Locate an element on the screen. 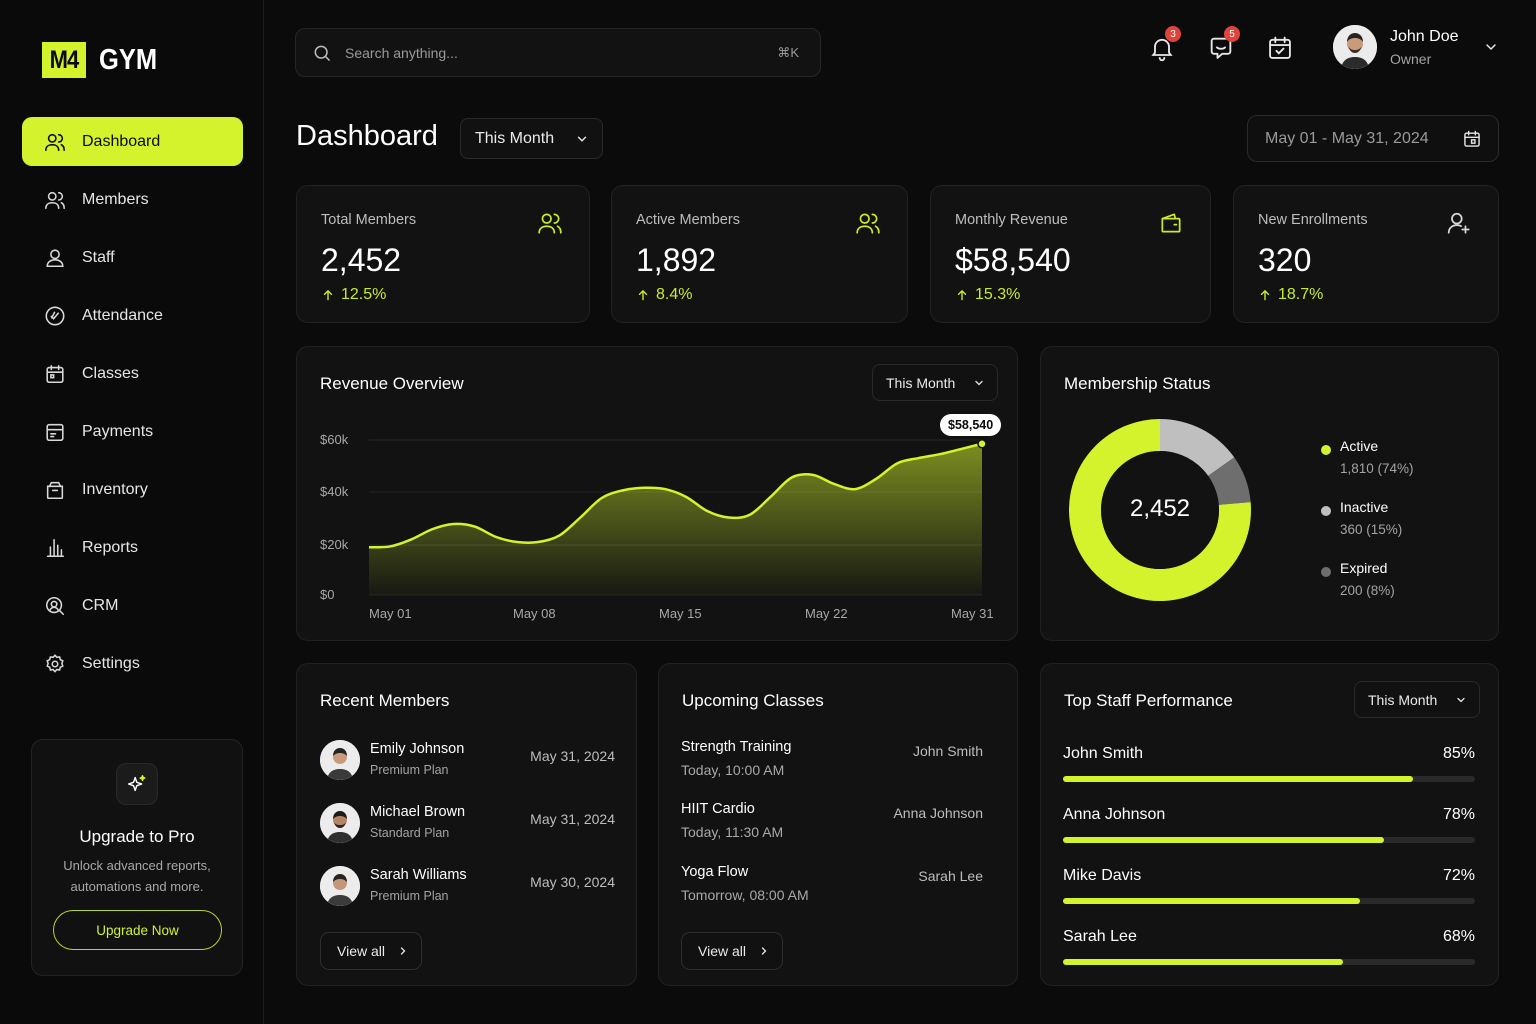  revenue-tooltip: $58,540 is located at coordinates (971, 424).